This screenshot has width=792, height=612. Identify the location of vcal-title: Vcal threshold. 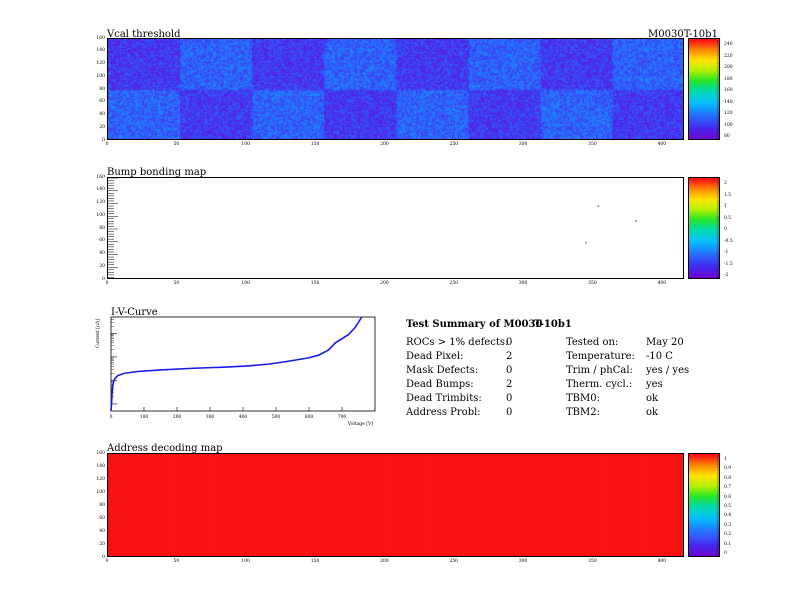
(144, 34).